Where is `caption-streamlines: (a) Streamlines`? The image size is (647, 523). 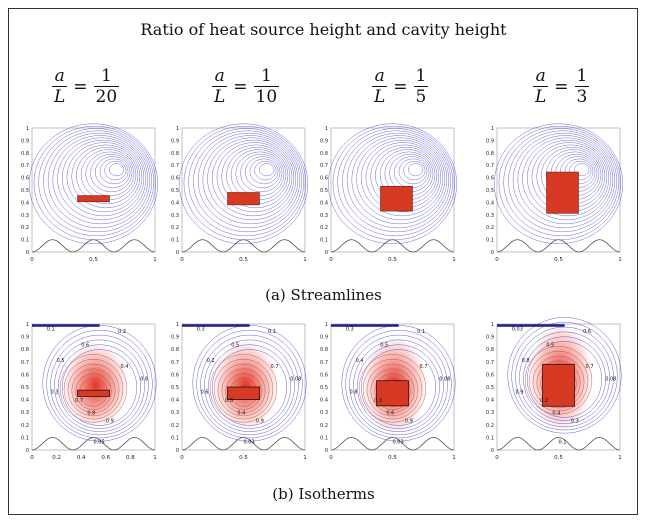 caption-streamlines: (a) Streamlines is located at coordinates (323, 295).